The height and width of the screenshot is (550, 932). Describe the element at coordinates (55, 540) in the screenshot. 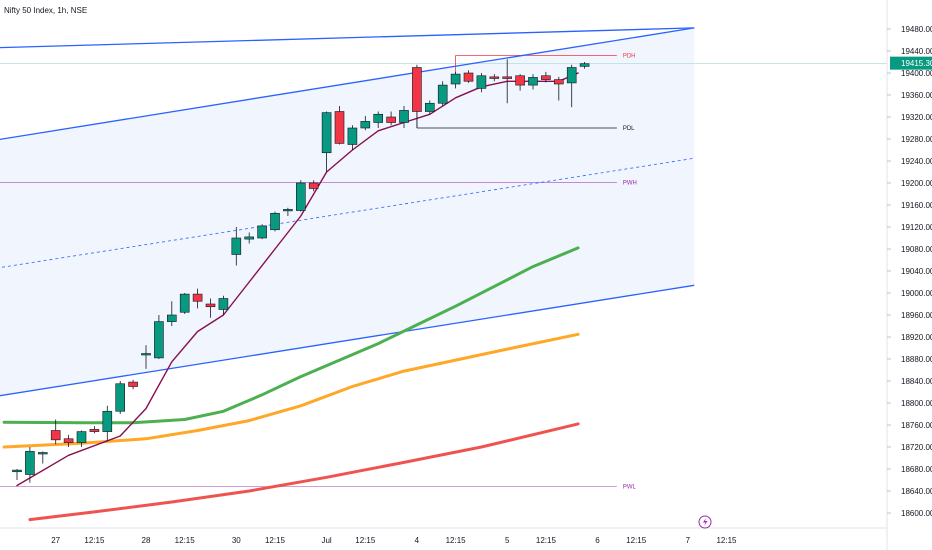

I see `x-tick-label: 27` at that location.